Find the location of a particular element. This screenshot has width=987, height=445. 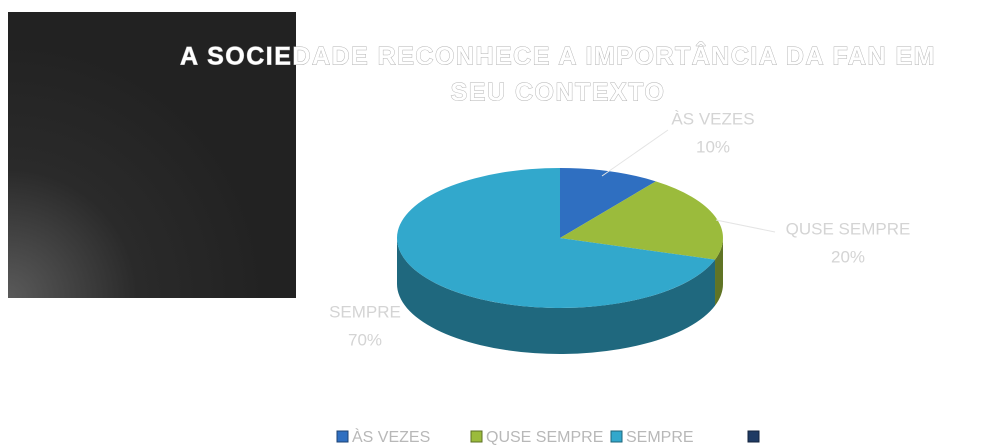

data-label-value: 10% is located at coordinates (713, 146).